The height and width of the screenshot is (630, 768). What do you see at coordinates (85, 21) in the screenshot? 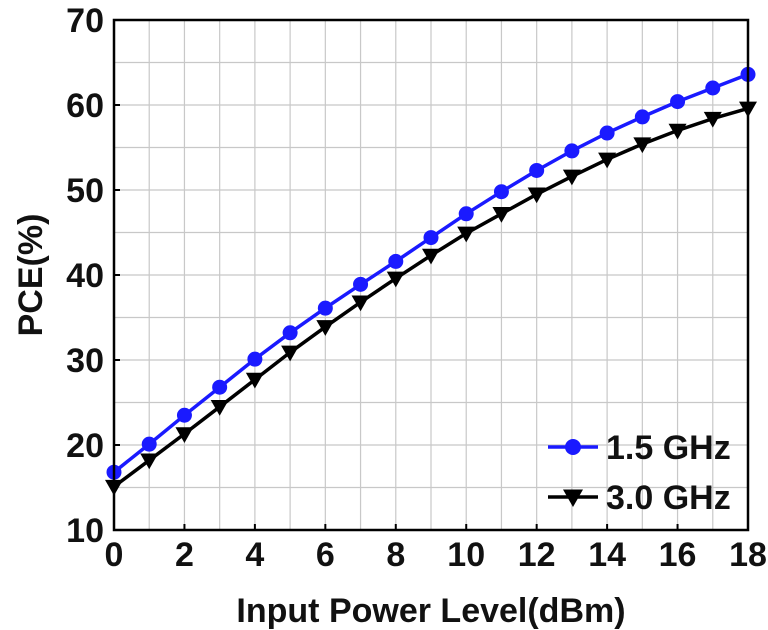
I see `y-tick-label: 70` at bounding box center [85, 21].